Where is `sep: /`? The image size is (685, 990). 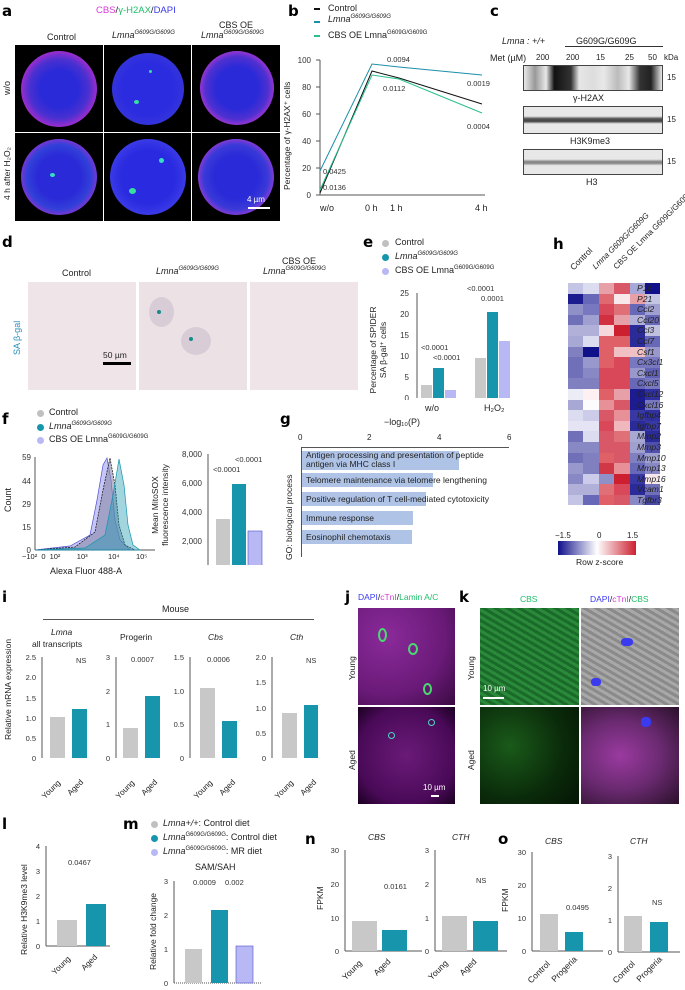 sep: / is located at coordinates (117, 10).